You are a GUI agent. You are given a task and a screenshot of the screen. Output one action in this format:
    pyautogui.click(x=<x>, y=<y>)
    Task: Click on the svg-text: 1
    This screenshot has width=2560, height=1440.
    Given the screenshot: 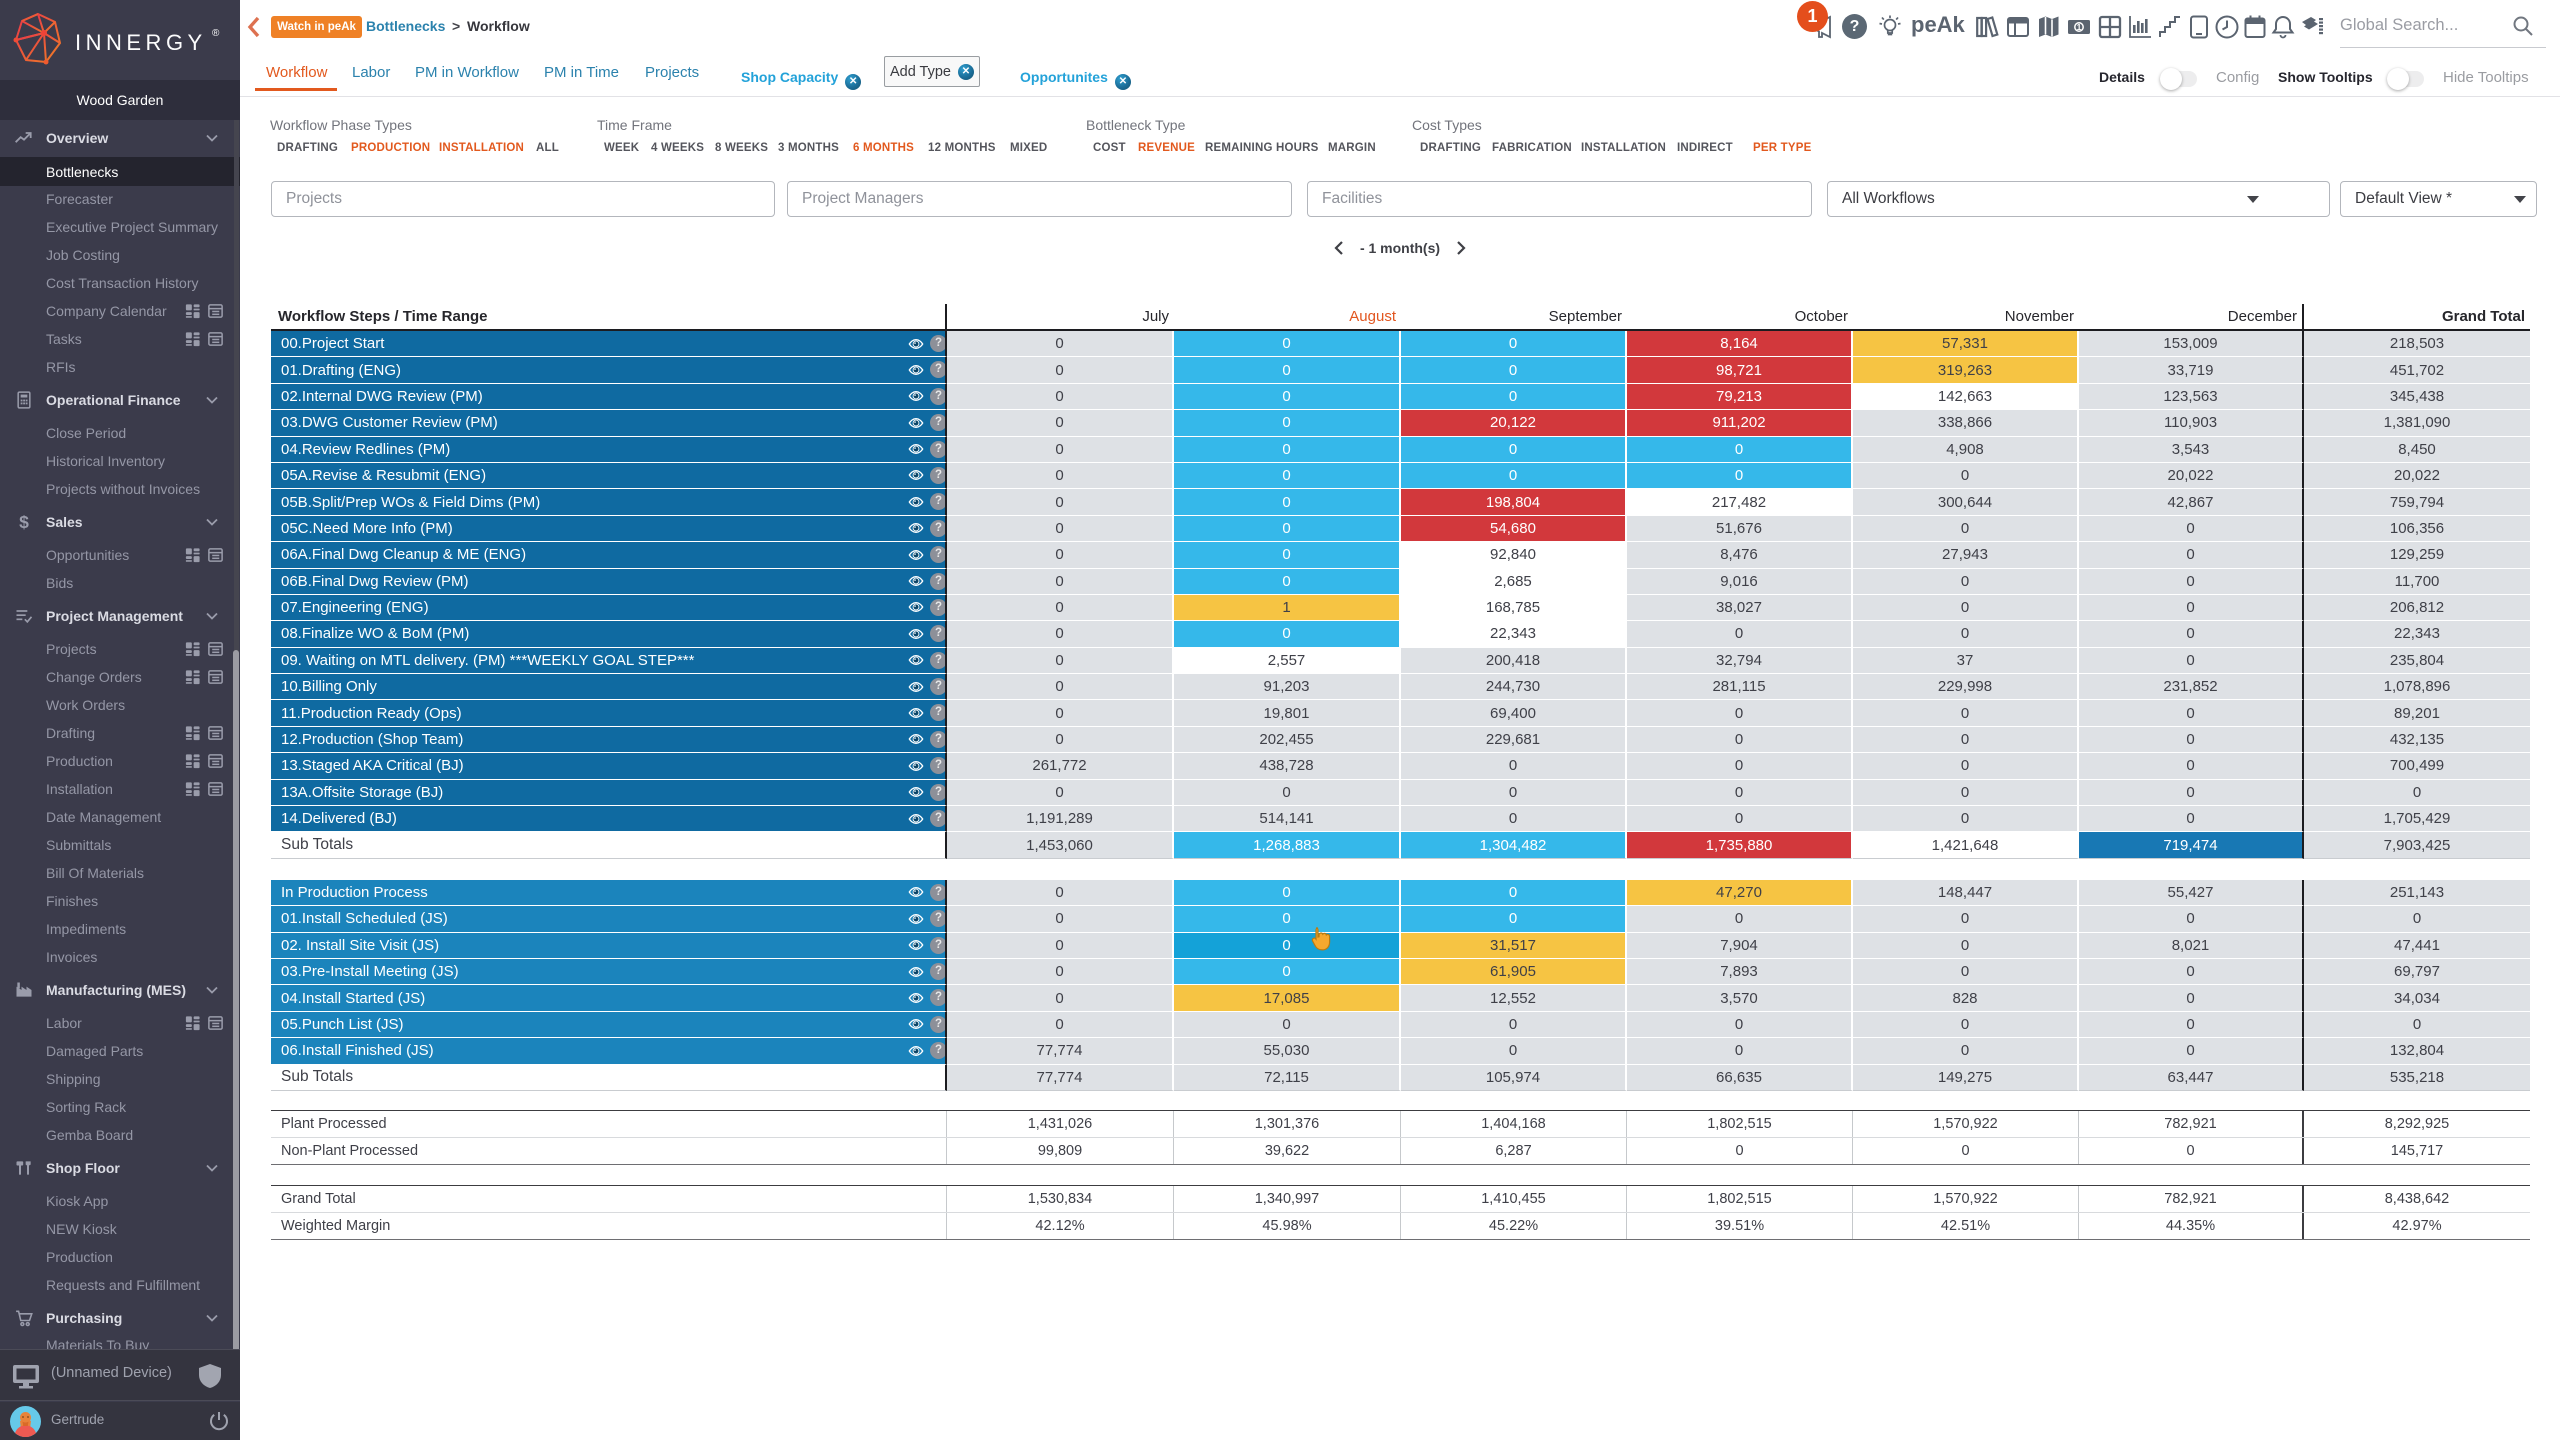 What is the action you would take?
    pyautogui.click(x=2079, y=27)
    